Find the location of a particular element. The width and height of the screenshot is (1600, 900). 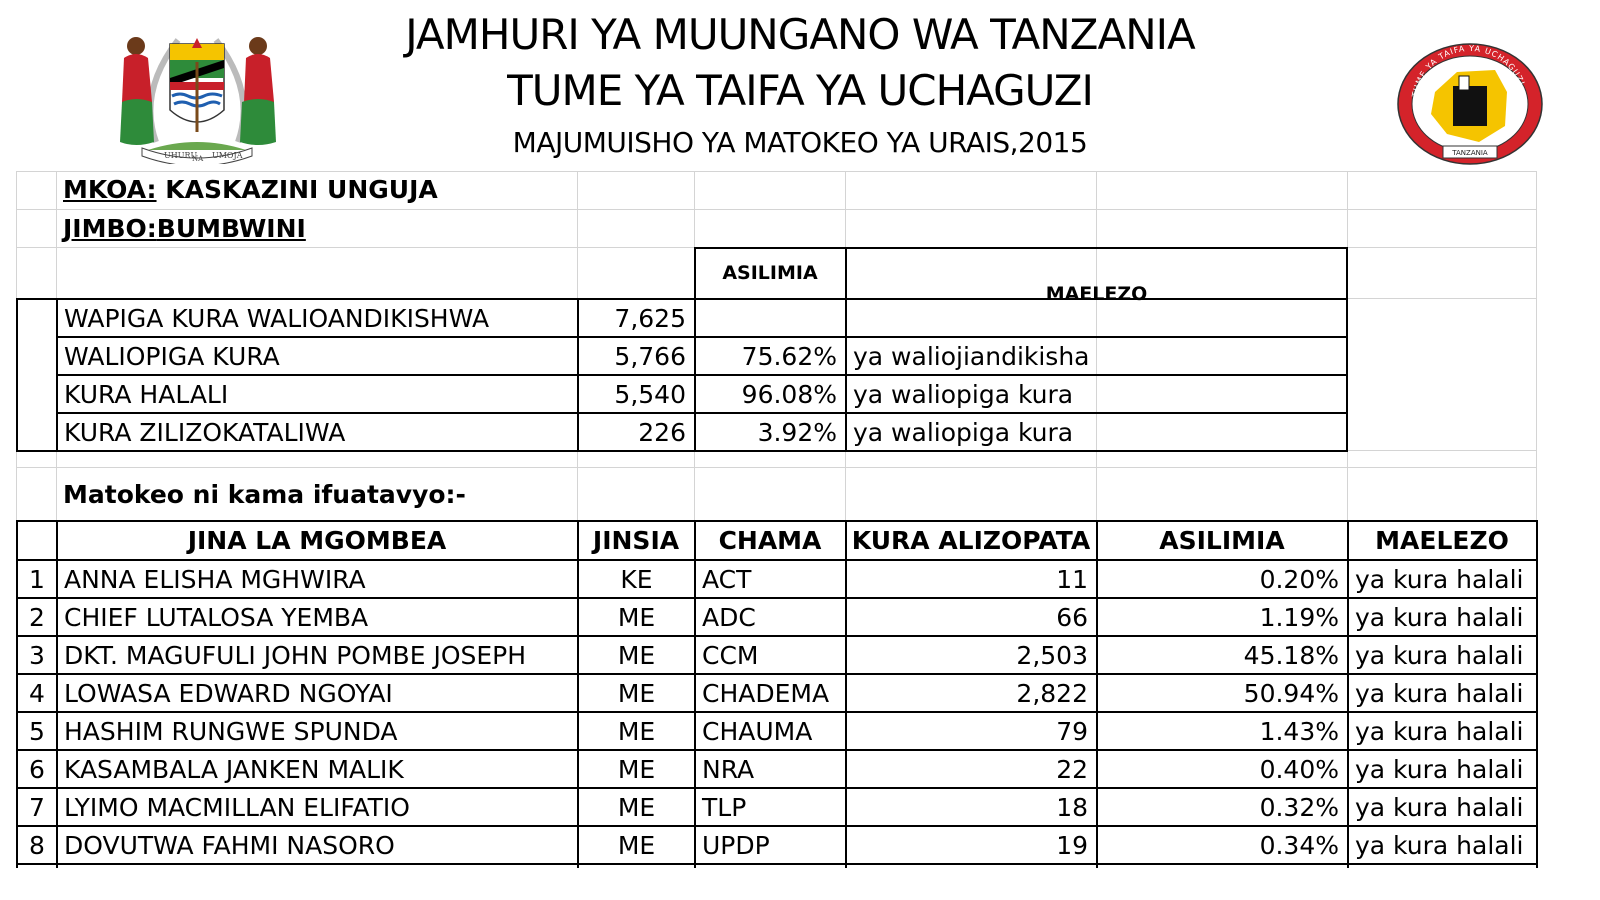

candidate-number: 7 is located at coordinates (37, 807).